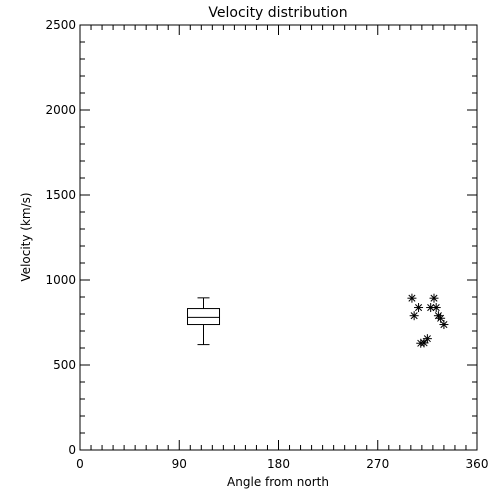  Describe the element at coordinates (477, 464) in the screenshot. I see `x-tick-label: 360` at that location.